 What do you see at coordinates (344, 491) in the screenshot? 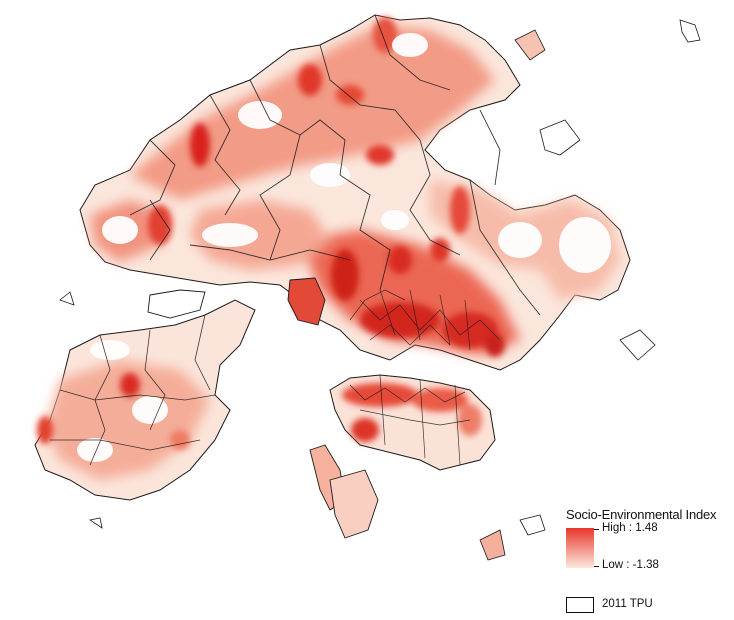
I see `landmass-lamma` at bounding box center [344, 491].